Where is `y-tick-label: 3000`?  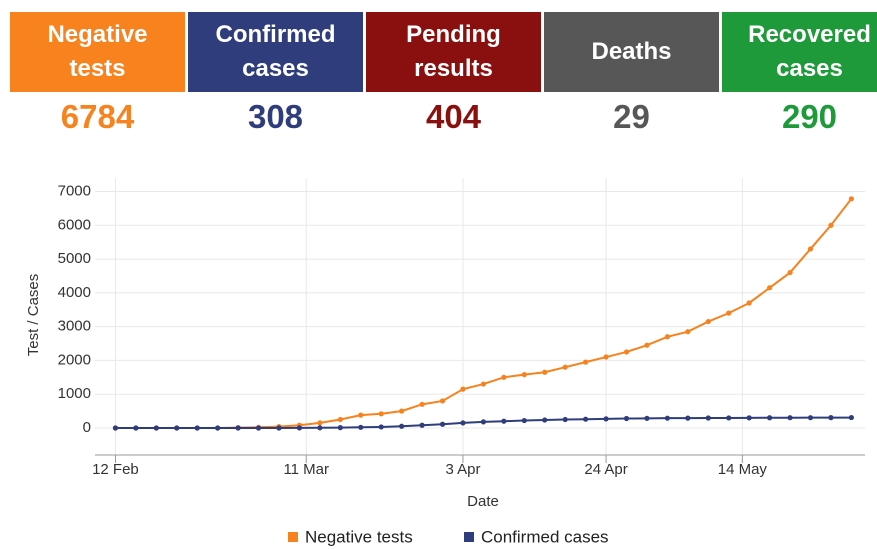
y-tick-label: 3000 is located at coordinates (74, 326).